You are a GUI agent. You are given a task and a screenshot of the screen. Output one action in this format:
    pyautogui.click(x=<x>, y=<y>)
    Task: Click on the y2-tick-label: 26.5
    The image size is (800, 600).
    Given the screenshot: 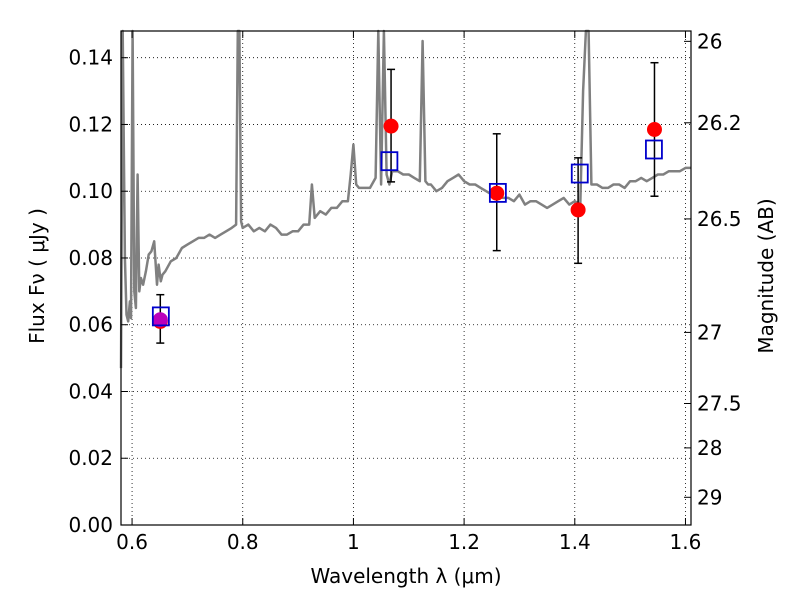 What is the action you would take?
    pyautogui.click(x=719, y=219)
    